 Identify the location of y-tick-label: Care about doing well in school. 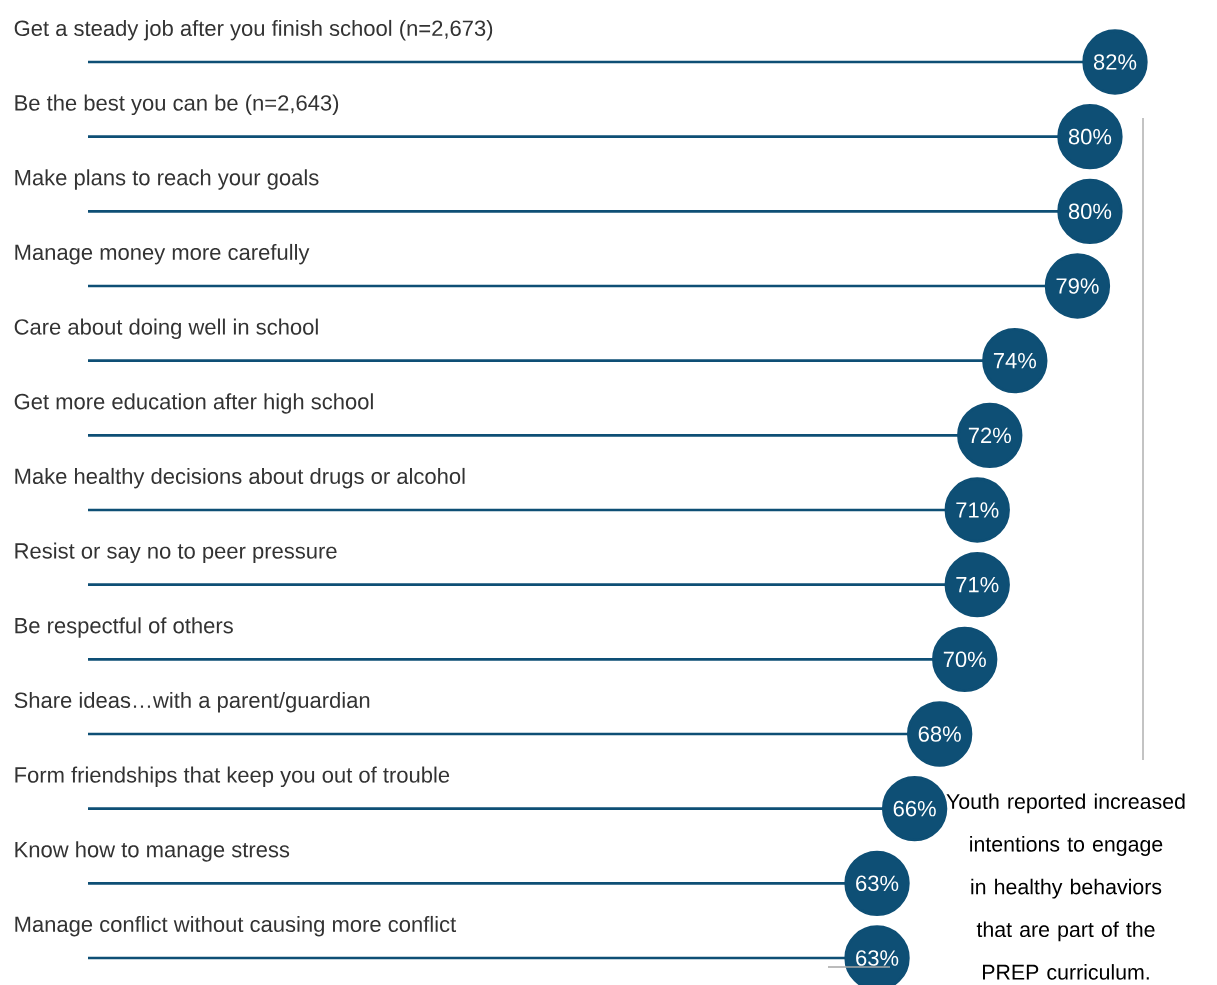
(166, 329).